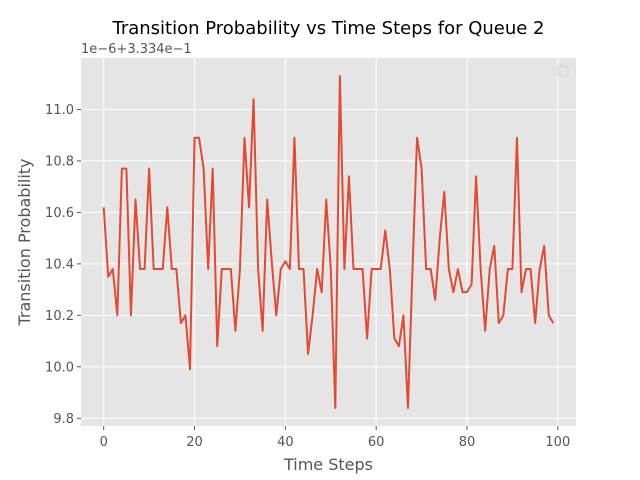 The image size is (640, 480). I want to click on x-axis-ticks: 0 20 40 60 80 100, so click(335, 438).